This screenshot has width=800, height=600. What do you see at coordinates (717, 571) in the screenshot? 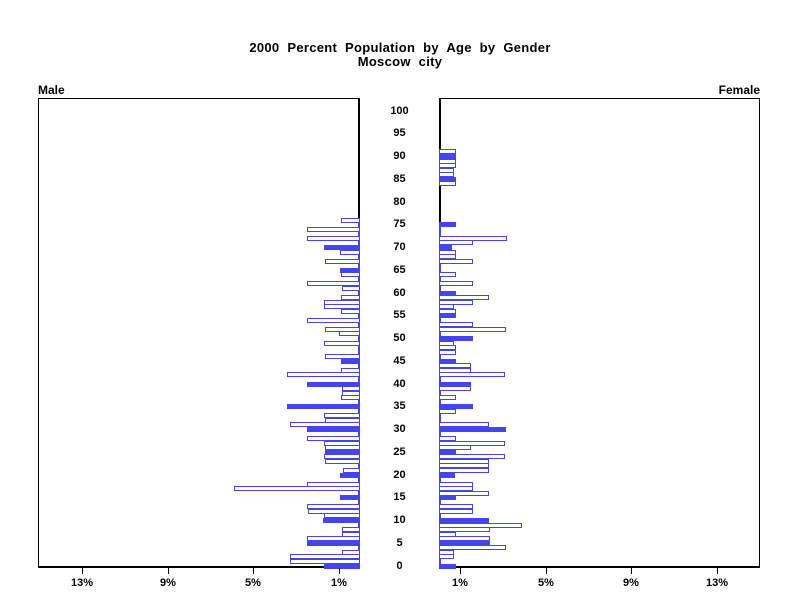
I see `tick-mark-female-13pct` at bounding box center [717, 571].